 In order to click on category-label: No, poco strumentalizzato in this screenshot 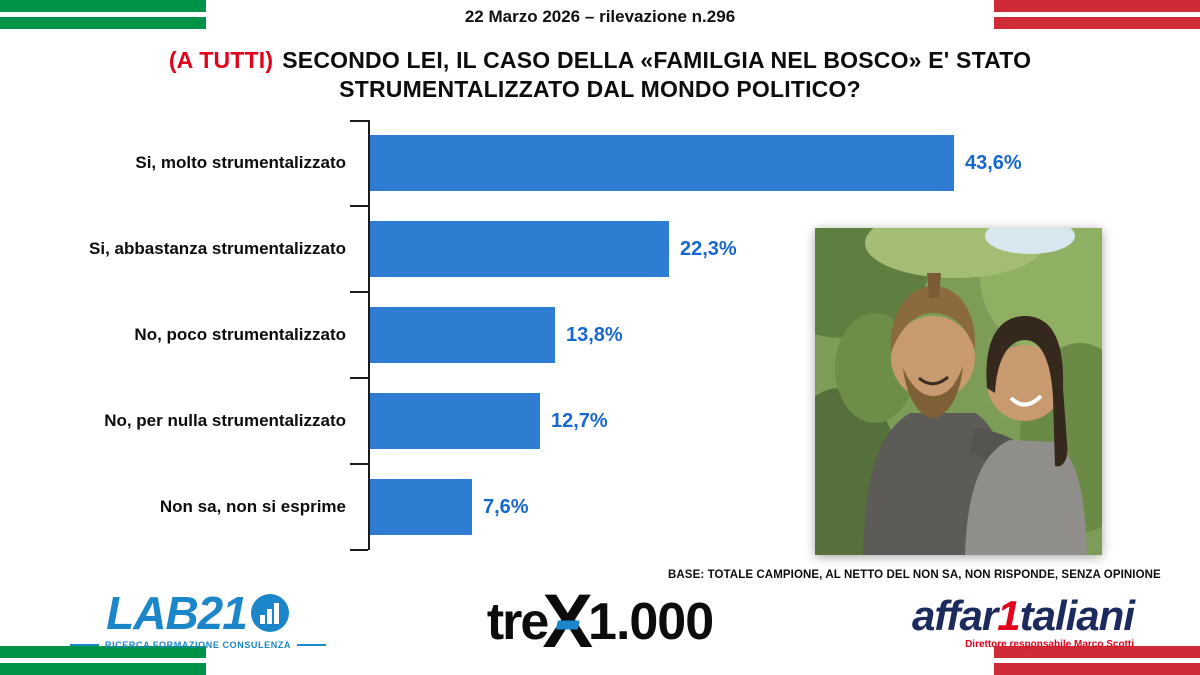, I will do `click(240, 334)`.